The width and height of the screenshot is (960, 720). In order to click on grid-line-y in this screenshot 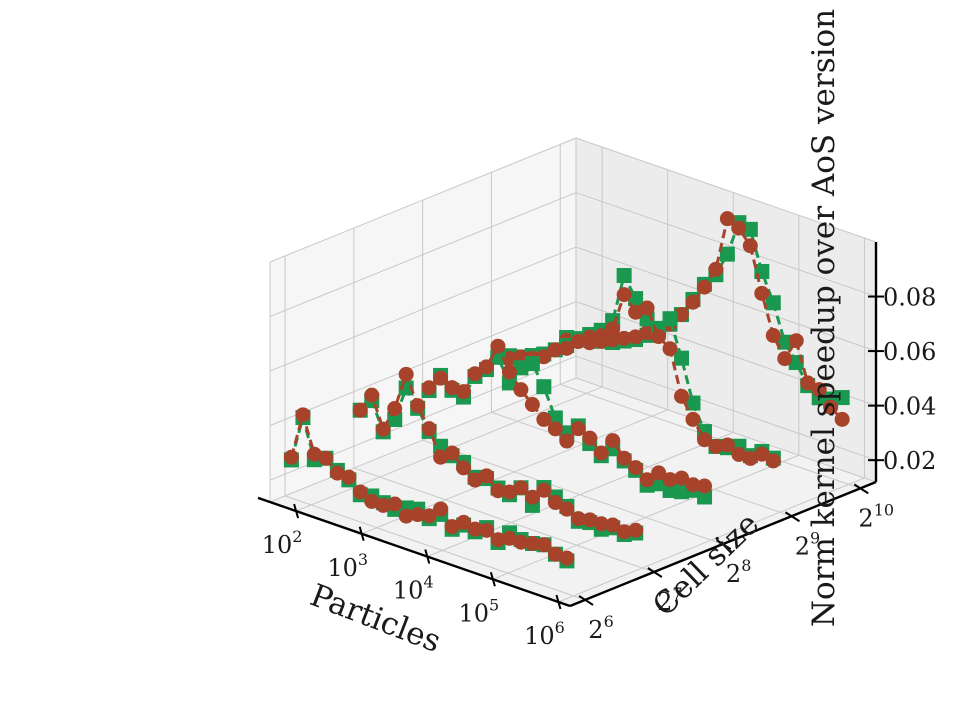, I will do `click(572, 492)`.